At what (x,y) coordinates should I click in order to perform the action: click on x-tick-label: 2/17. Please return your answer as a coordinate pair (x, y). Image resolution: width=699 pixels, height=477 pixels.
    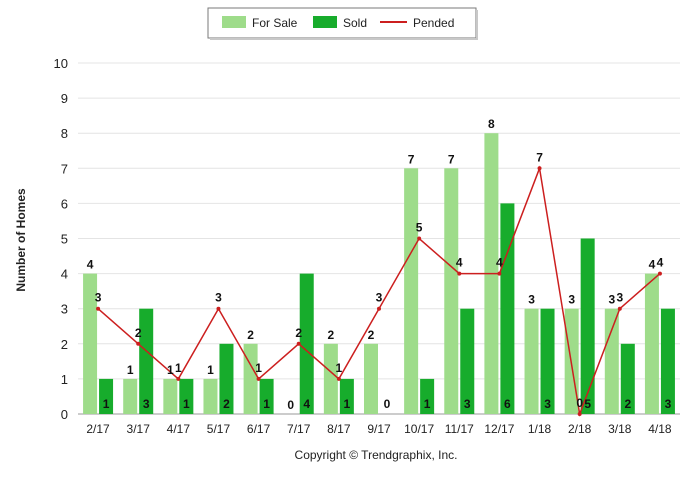
    Looking at the image, I should click on (98, 429).